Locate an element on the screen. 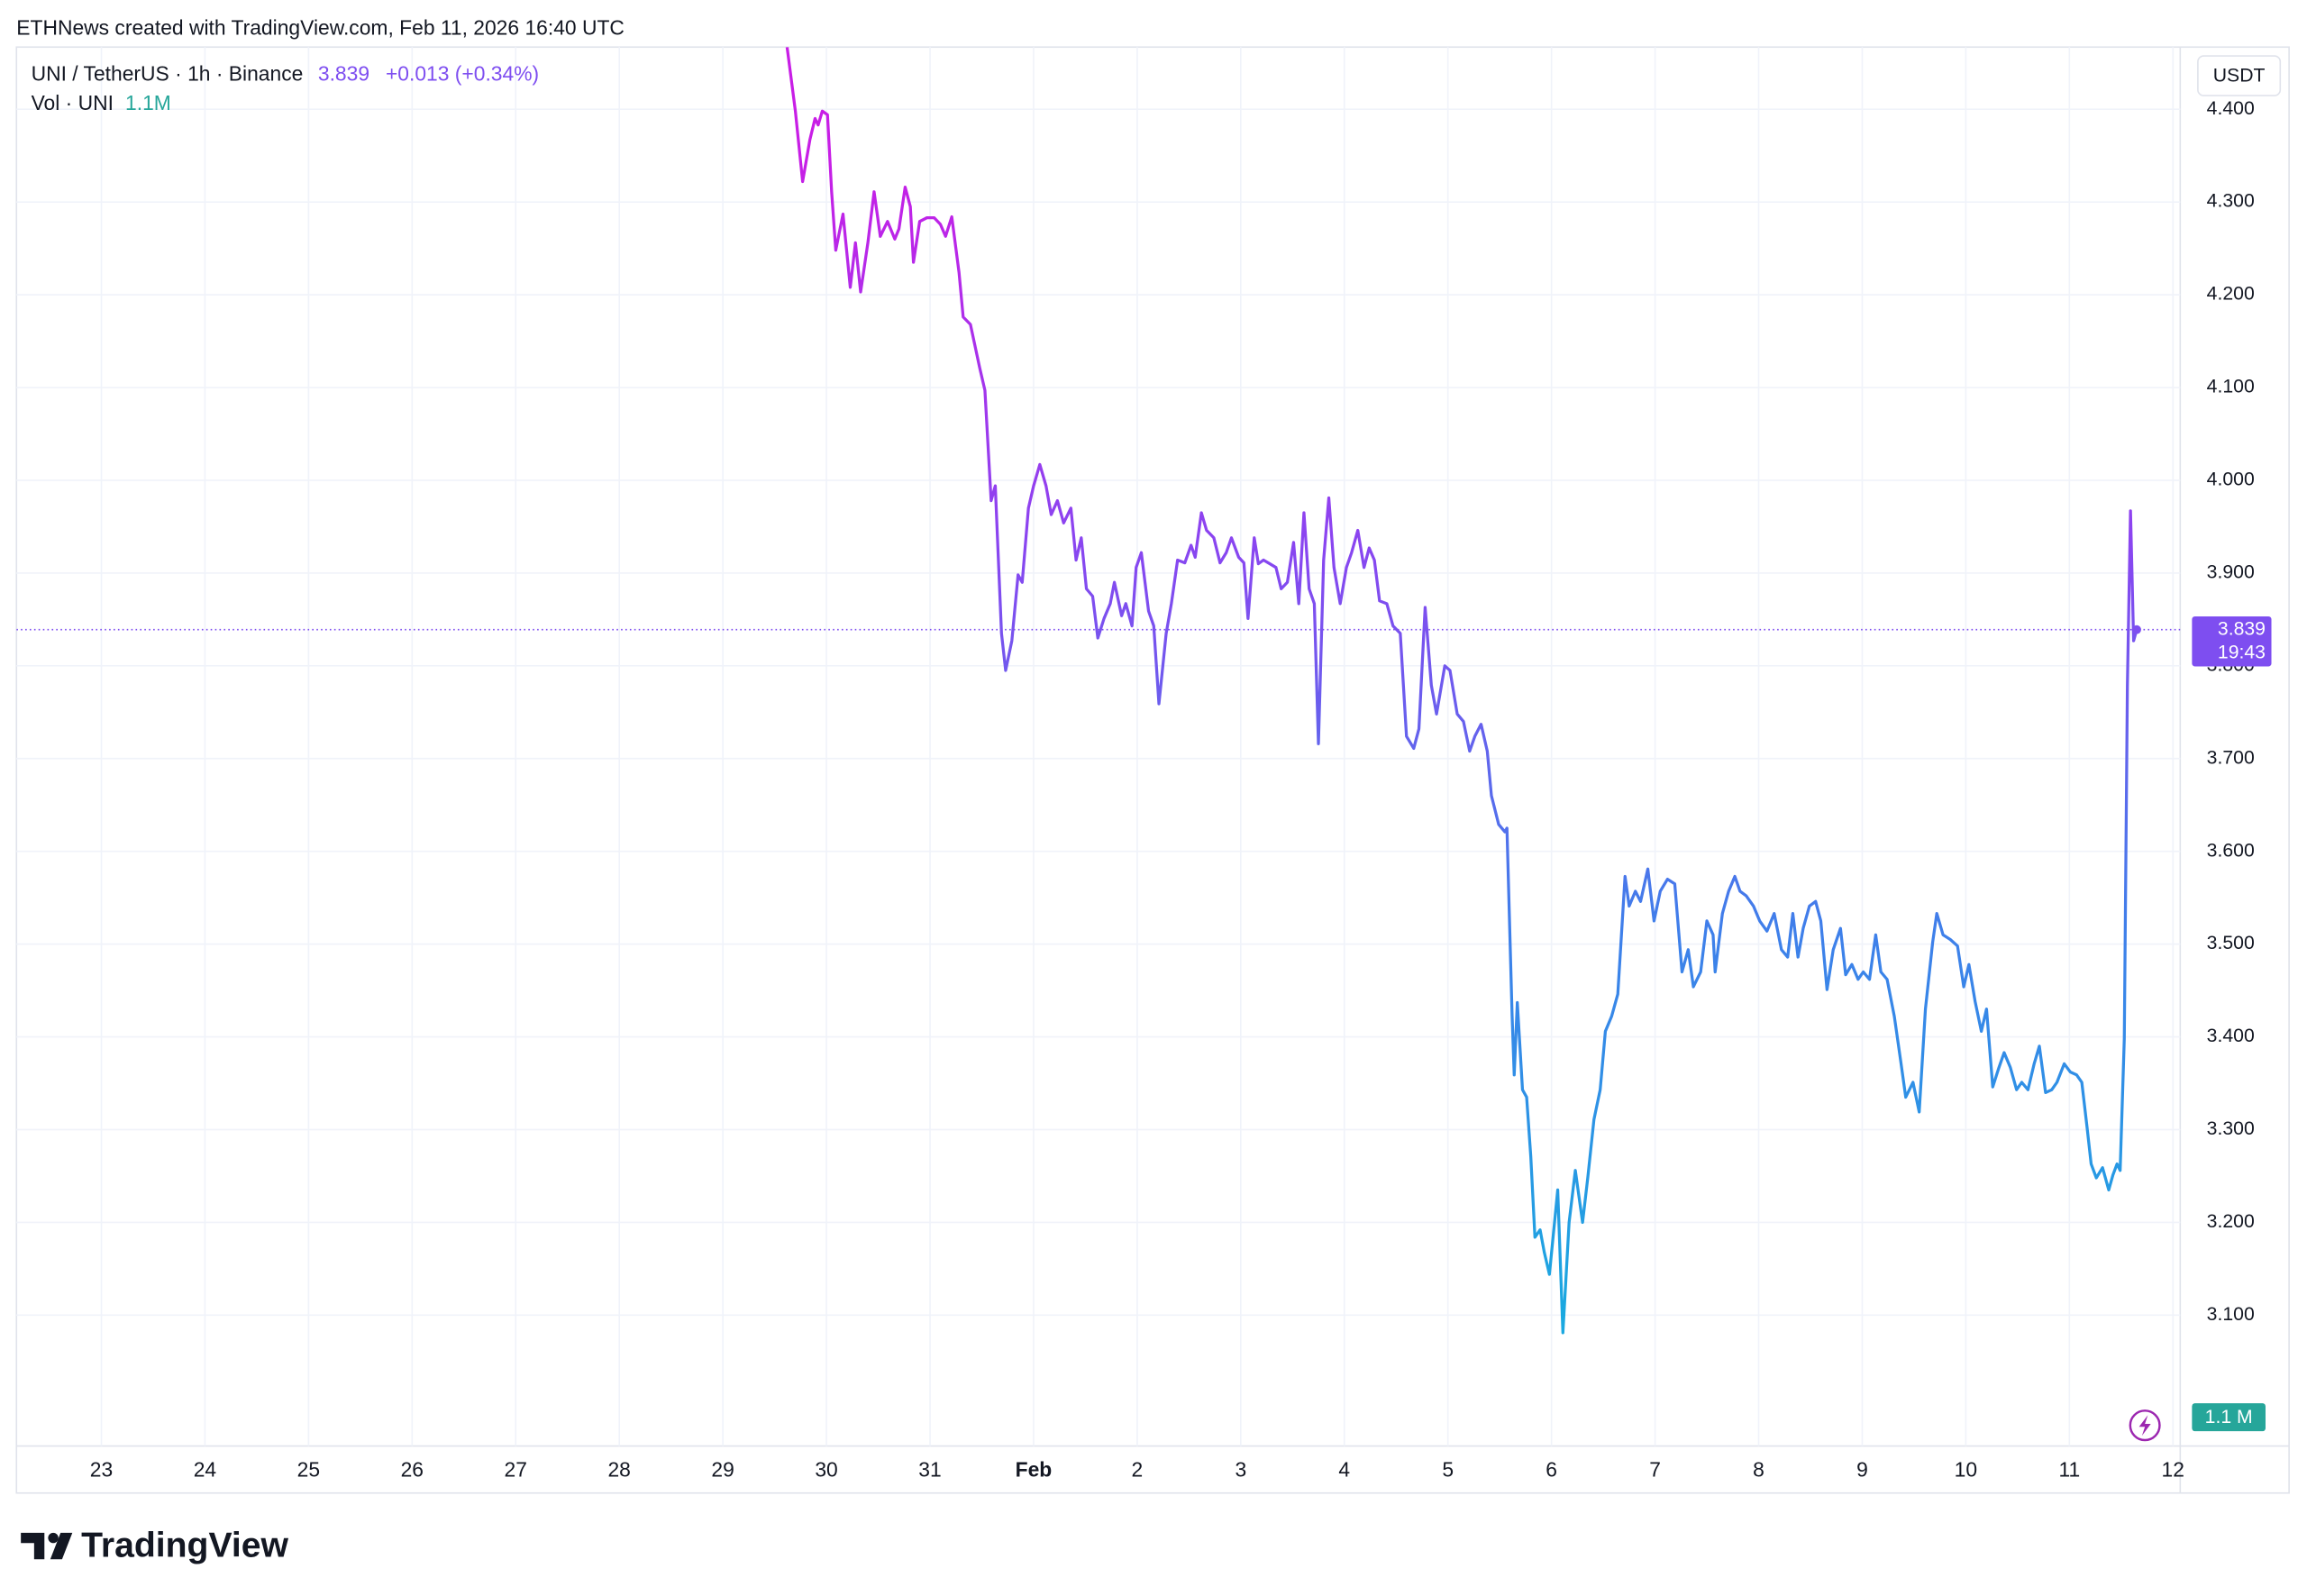 This screenshot has width=2307, height=1596. last-point is located at coordinates (2136, 629).